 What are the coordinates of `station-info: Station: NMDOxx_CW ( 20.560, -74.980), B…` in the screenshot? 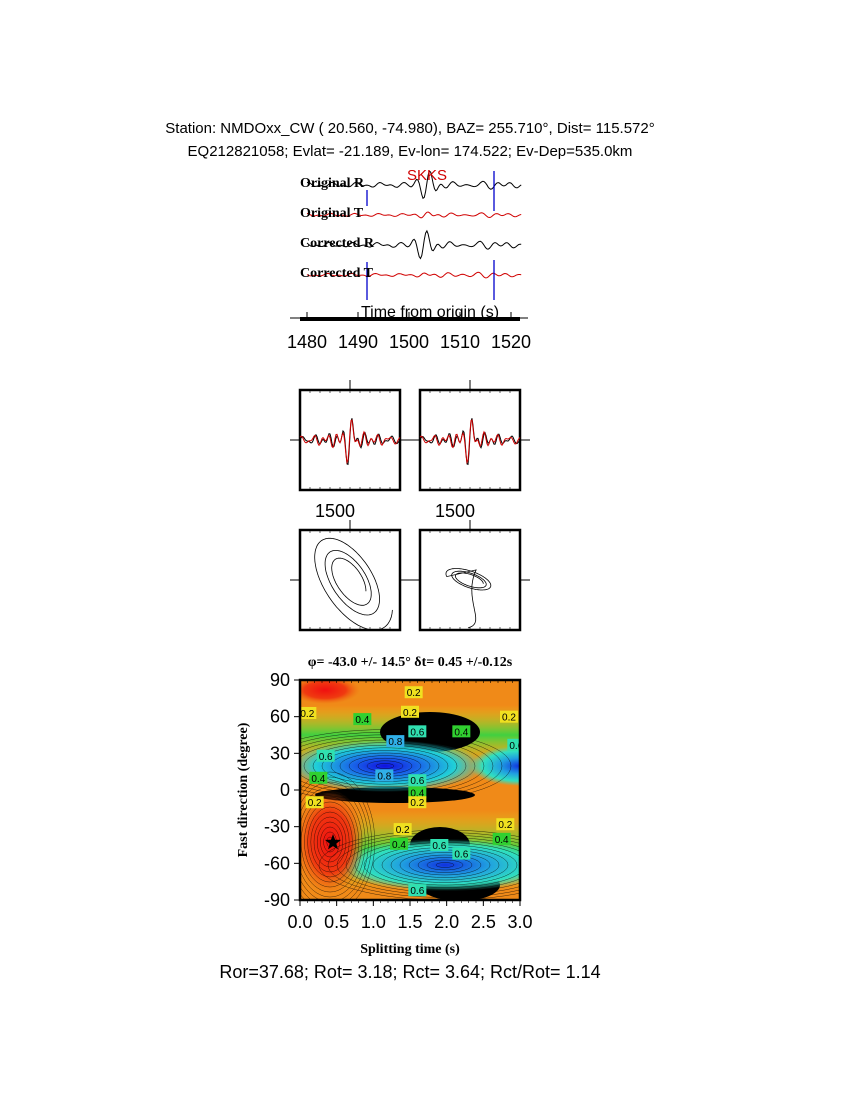 It's located at (410, 128).